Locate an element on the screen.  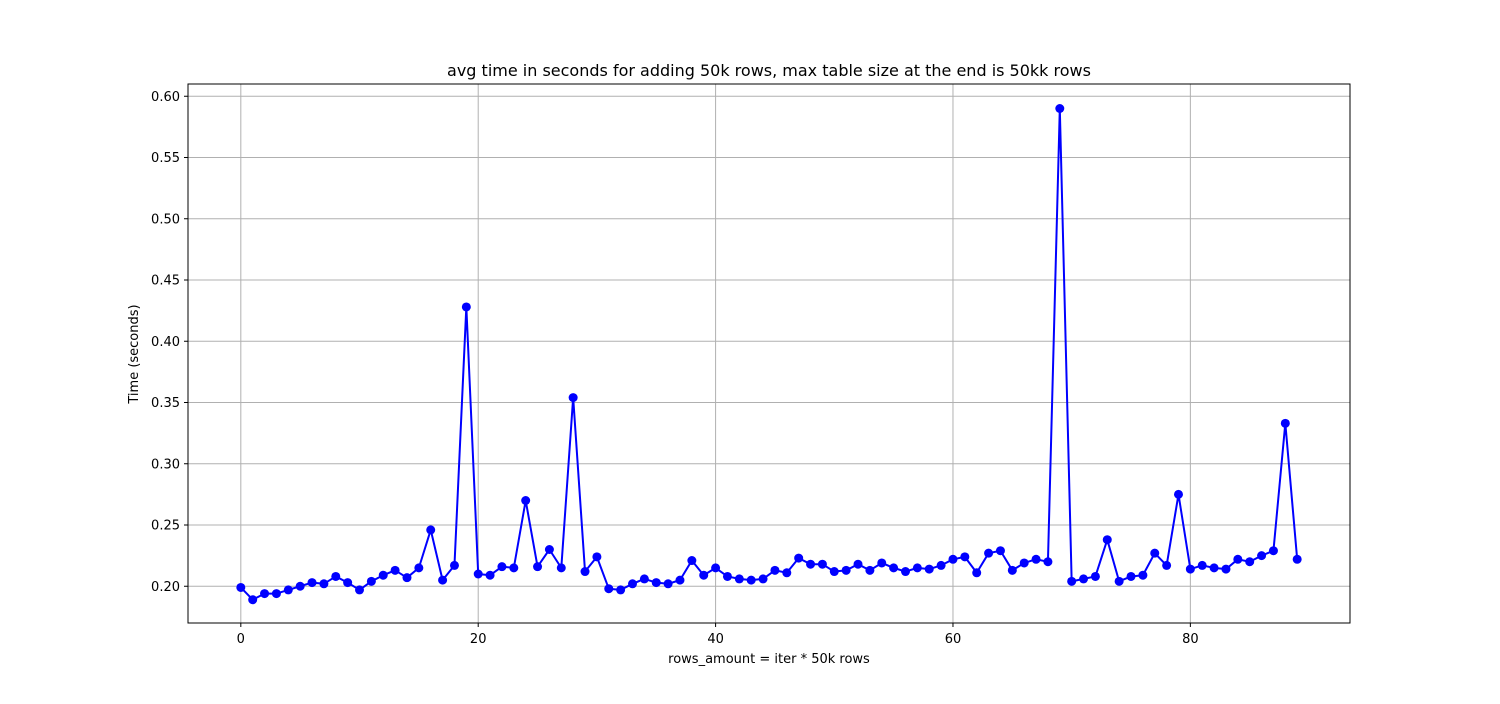
y-tick-label: 0.25 is located at coordinates (165, 526).